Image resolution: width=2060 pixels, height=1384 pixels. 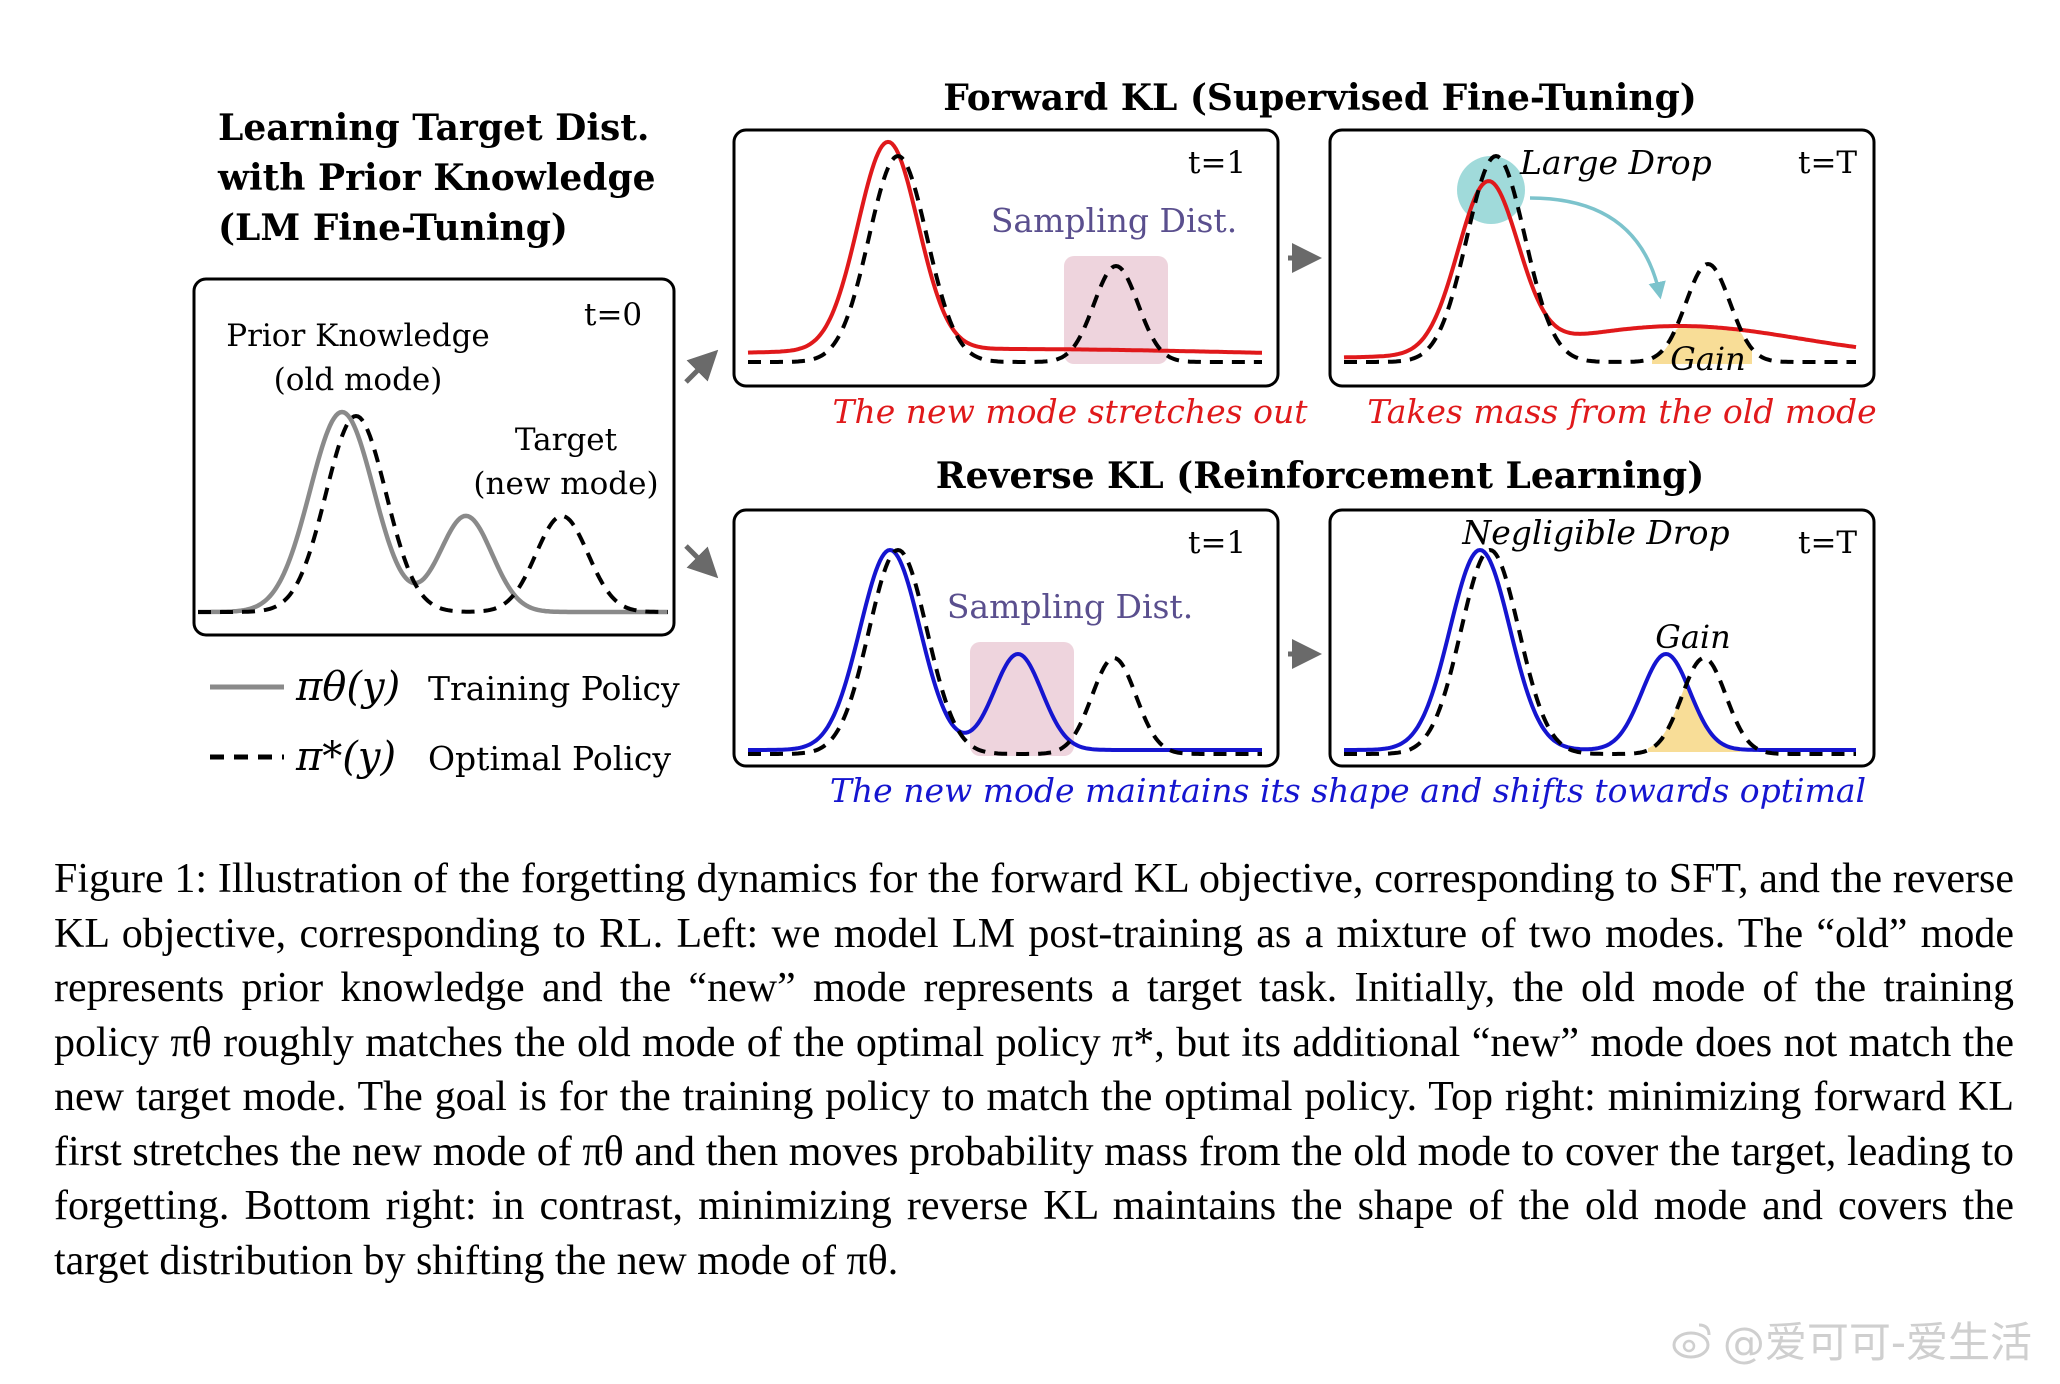 What do you see at coordinates (1320, 476) in the screenshot?
I see `reverse-title: Reverse KL (Reinforcement Learning)` at bounding box center [1320, 476].